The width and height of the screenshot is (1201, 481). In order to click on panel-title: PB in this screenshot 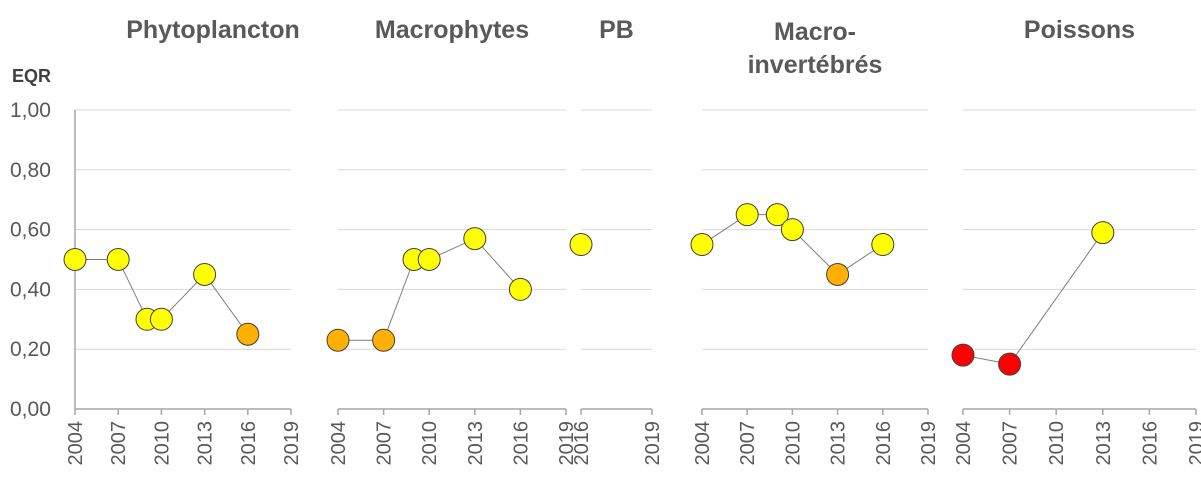, I will do `click(616, 30)`.